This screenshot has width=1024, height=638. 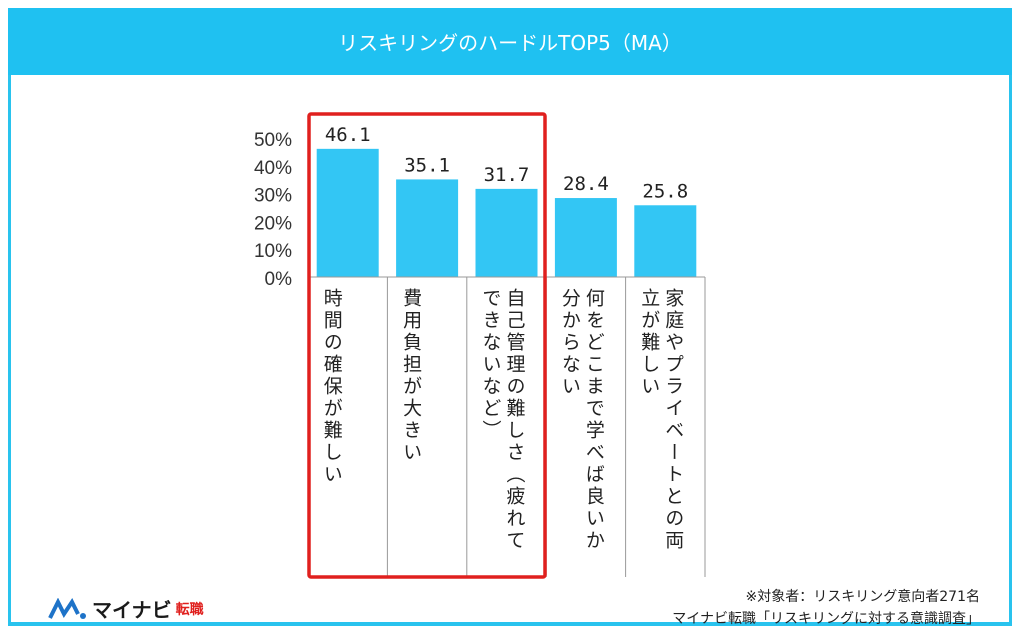 I want to click on logo-sub: 転職, so click(x=189, y=609).